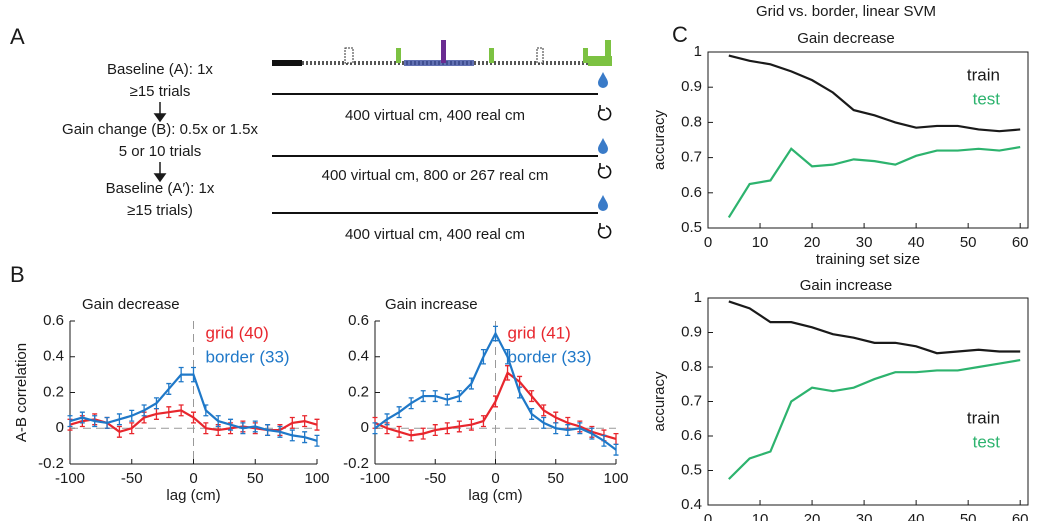 This screenshot has width=1037, height=521. Describe the element at coordinates (435, 153) in the screenshot. I see `track-lines` at that location.